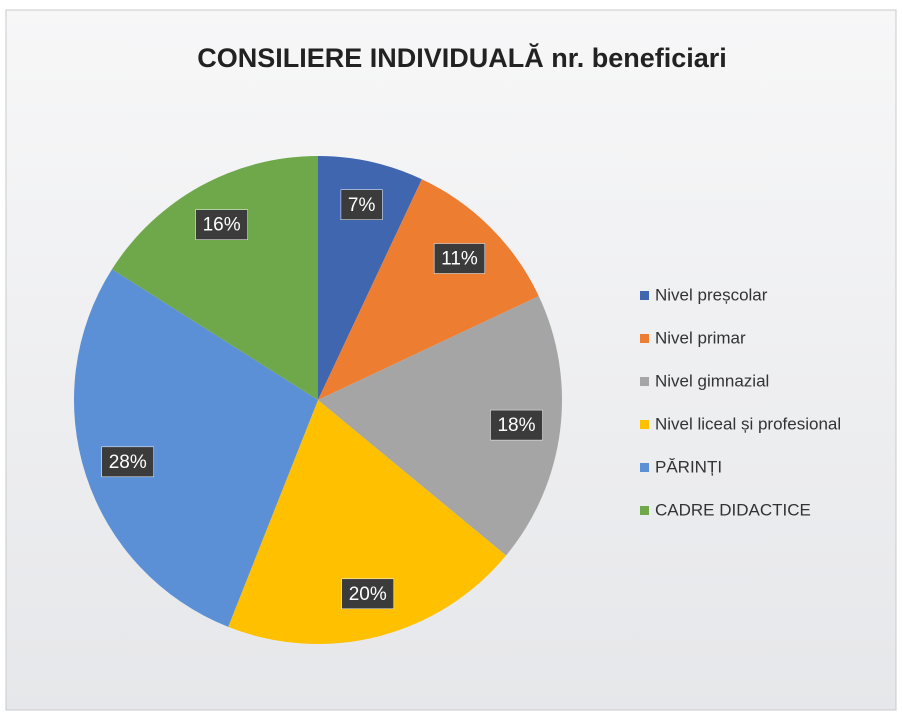 The height and width of the screenshot is (717, 902). Describe the element at coordinates (688, 466) in the screenshot. I see `legend-label: PĂRINȚI` at that location.